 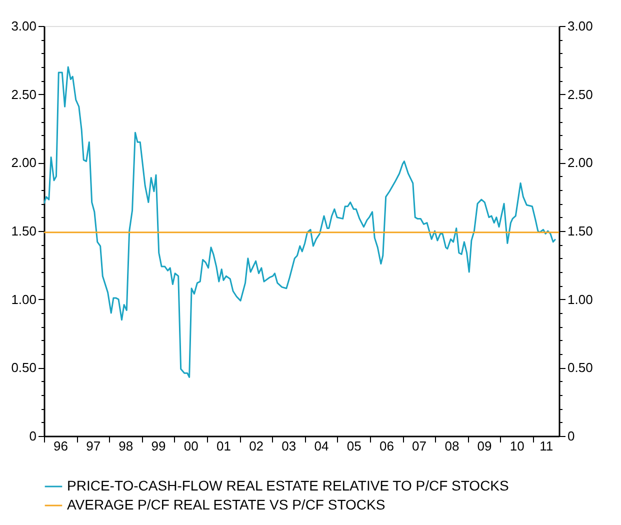 What do you see at coordinates (386, 446) in the screenshot?
I see `x-tick-label: 06` at bounding box center [386, 446].